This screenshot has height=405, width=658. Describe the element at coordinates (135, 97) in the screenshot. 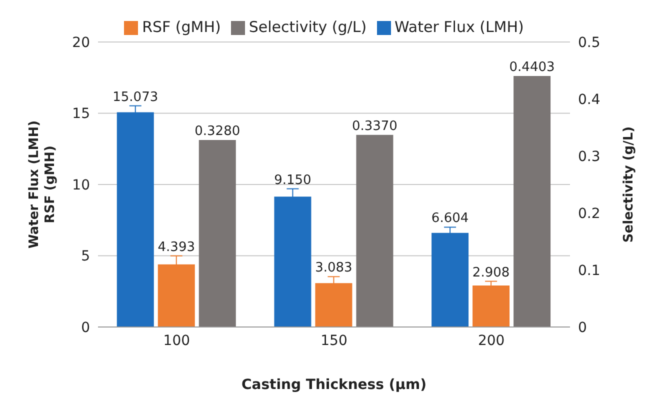

I see `data-label: 15.073` at that location.